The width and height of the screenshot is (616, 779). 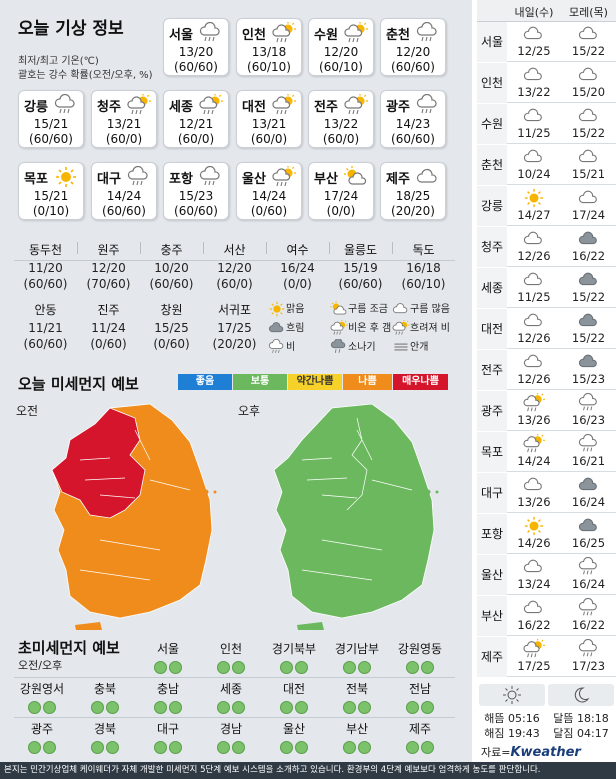 What do you see at coordinates (40, 665) in the screenshot?
I see `ultra-sub: 오전/오후` at bounding box center [40, 665].